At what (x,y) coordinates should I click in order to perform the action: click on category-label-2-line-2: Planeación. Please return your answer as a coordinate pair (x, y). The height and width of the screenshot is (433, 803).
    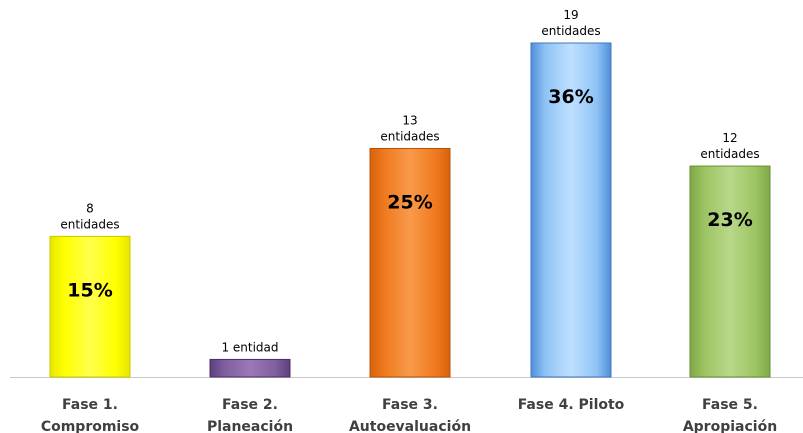
    Looking at the image, I should click on (250, 426).